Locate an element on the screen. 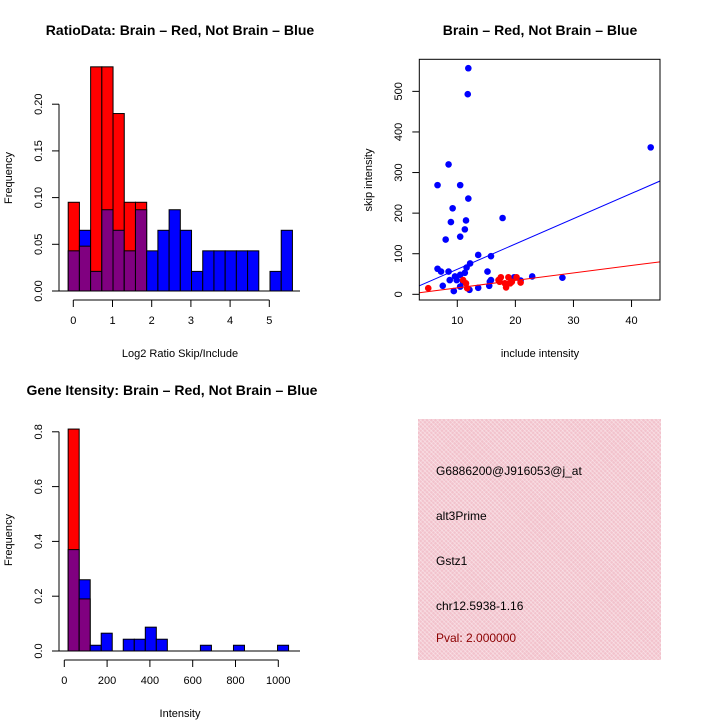  intensity-hist-x-tick-label: 0 is located at coordinates (64, 681).